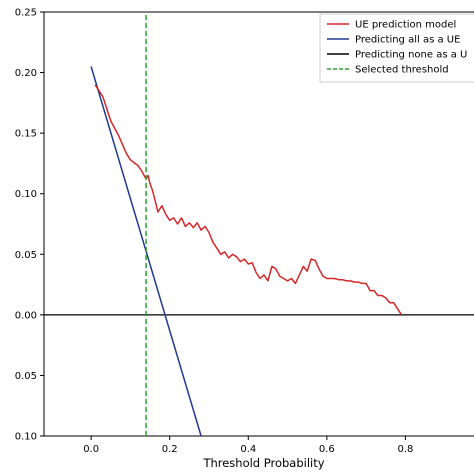 The width and height of the screenshot is (474, 474). What do you see at coordinates (91, 449) in the screenshot?
I see `x-tick-label: 0.0` at bounding box center [91, 449].